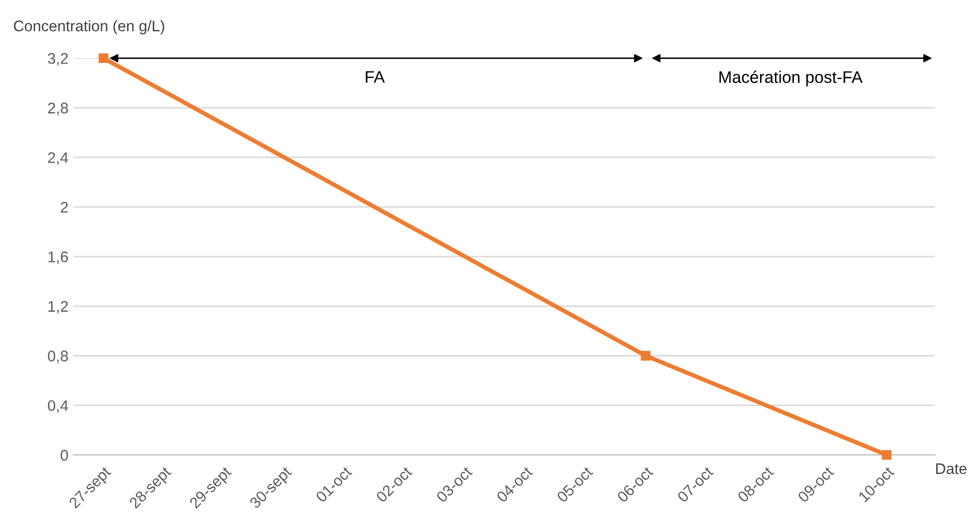 This screenshot has width=979, height=529. Describe the element at coordinates (58, 406) in the screenshot. I see `y-tick-label: 0,4` at that location.